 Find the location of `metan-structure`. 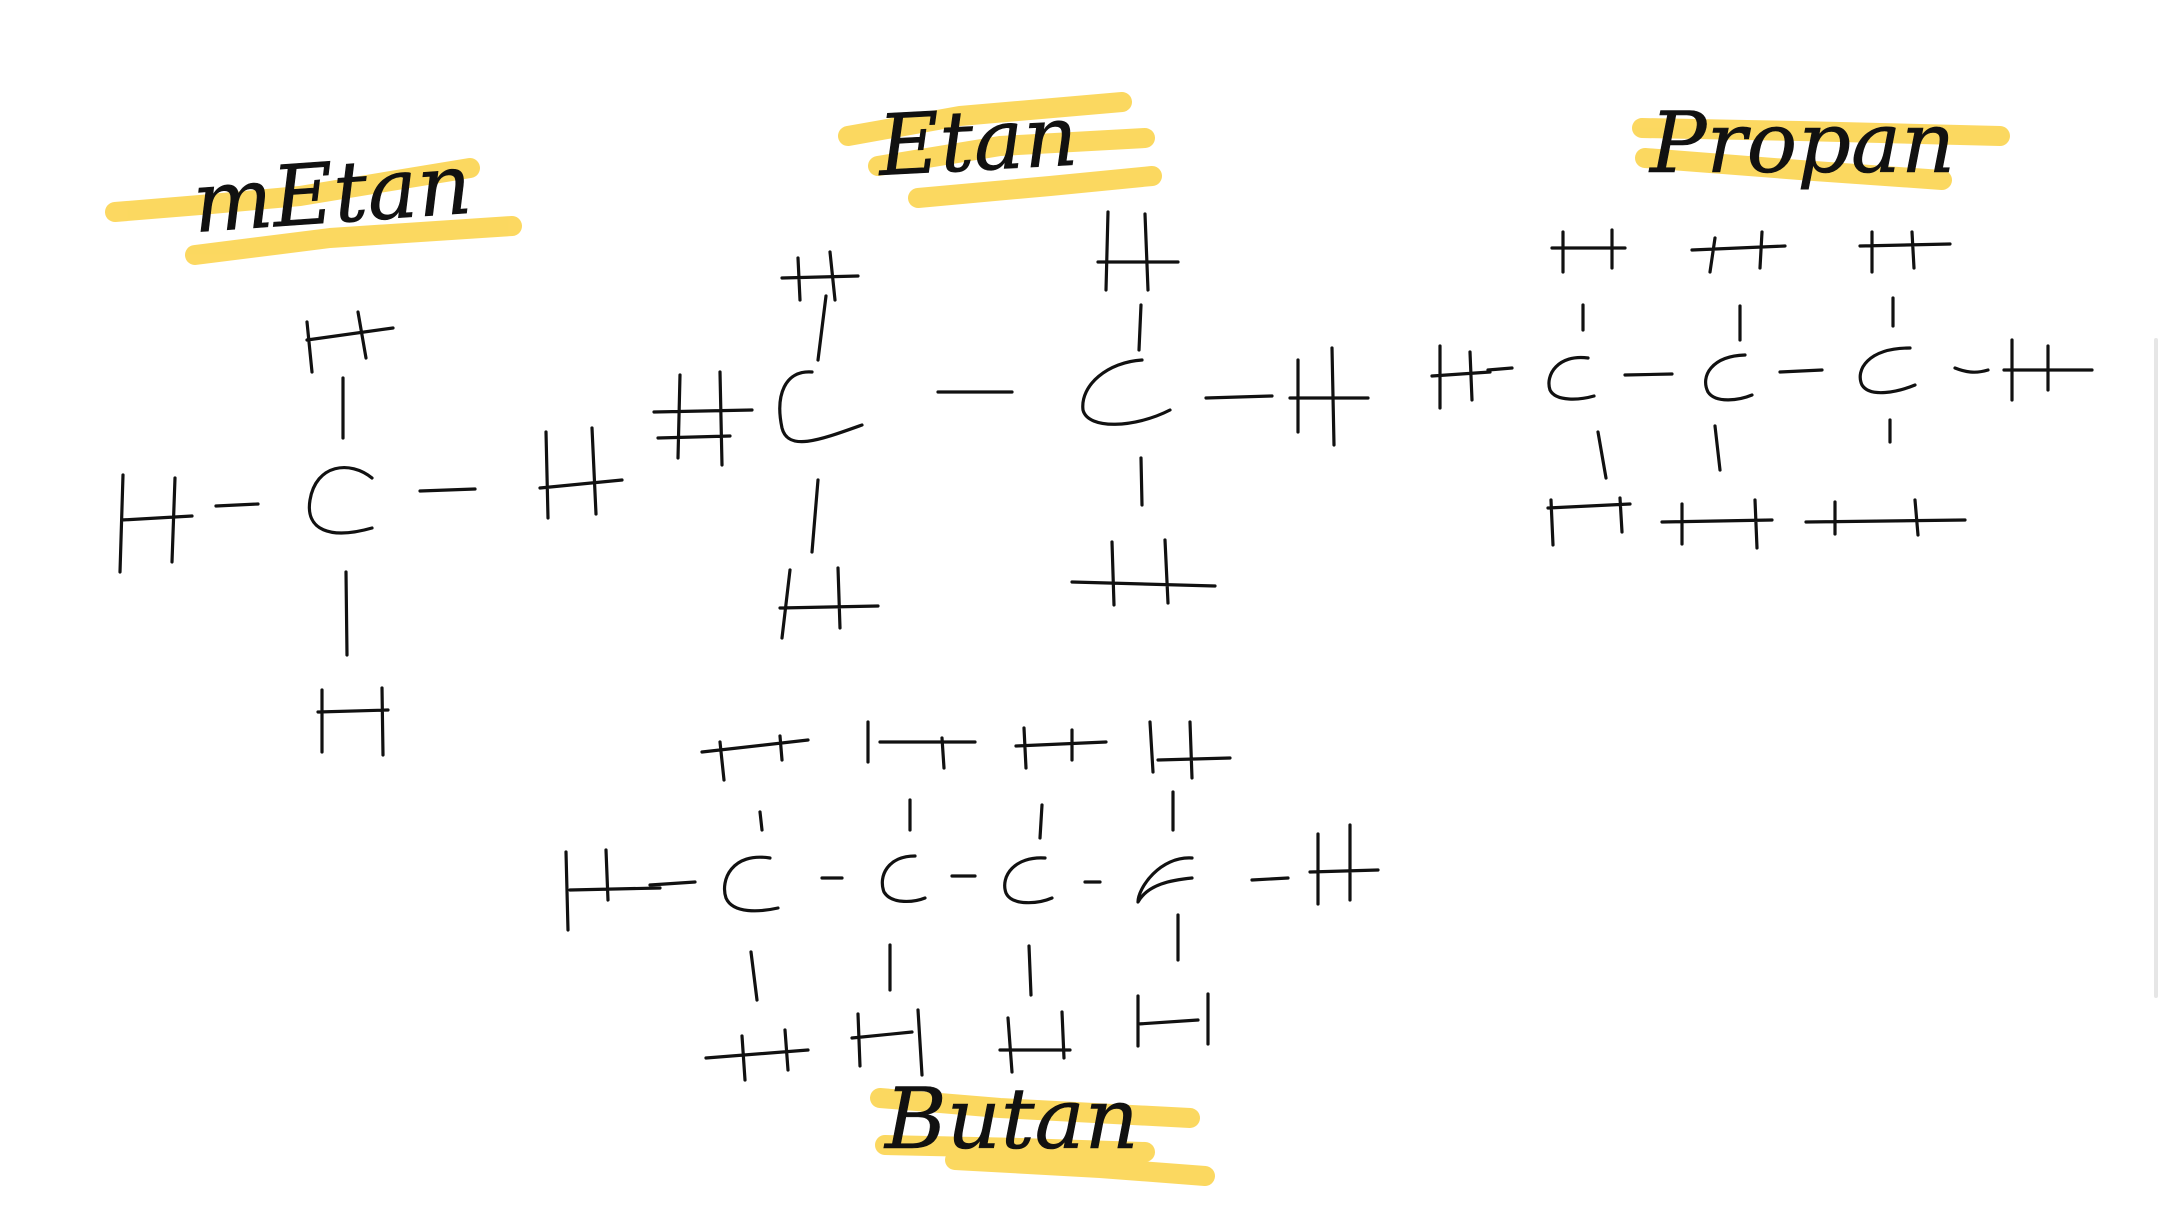

metan-structure is located at coordinates (371, 533).